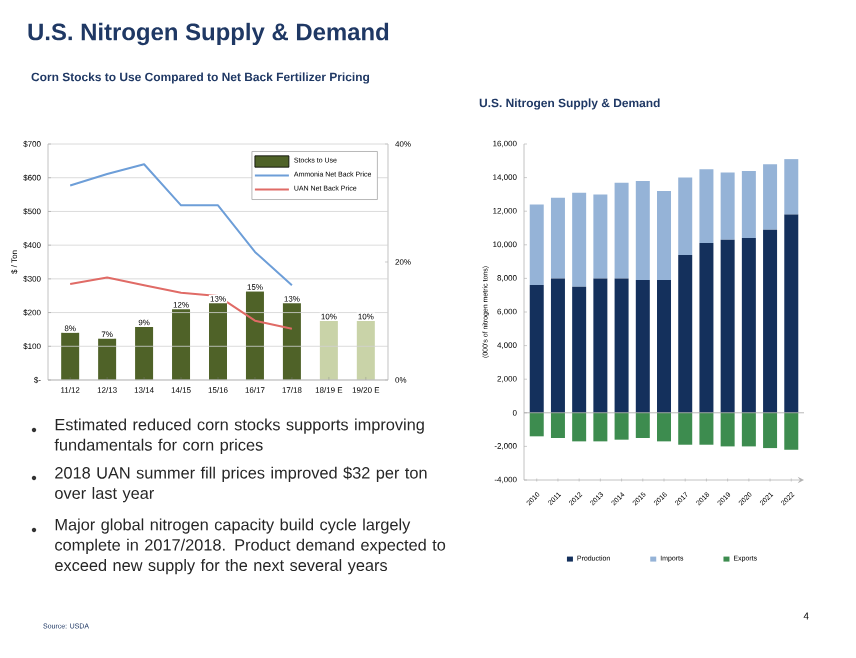 The width and height of the screenshot is (856, 658). I want to click on text: U.S. Nitrogen Supply & Demand, so click(208, 34).